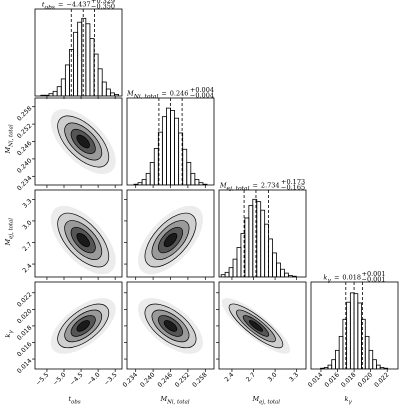 The height and width of the screenshot is (409, 400). Describe the element at coordinates (229, 377) in the screenshot. I see `x-tick-label: 2.4` at that location.